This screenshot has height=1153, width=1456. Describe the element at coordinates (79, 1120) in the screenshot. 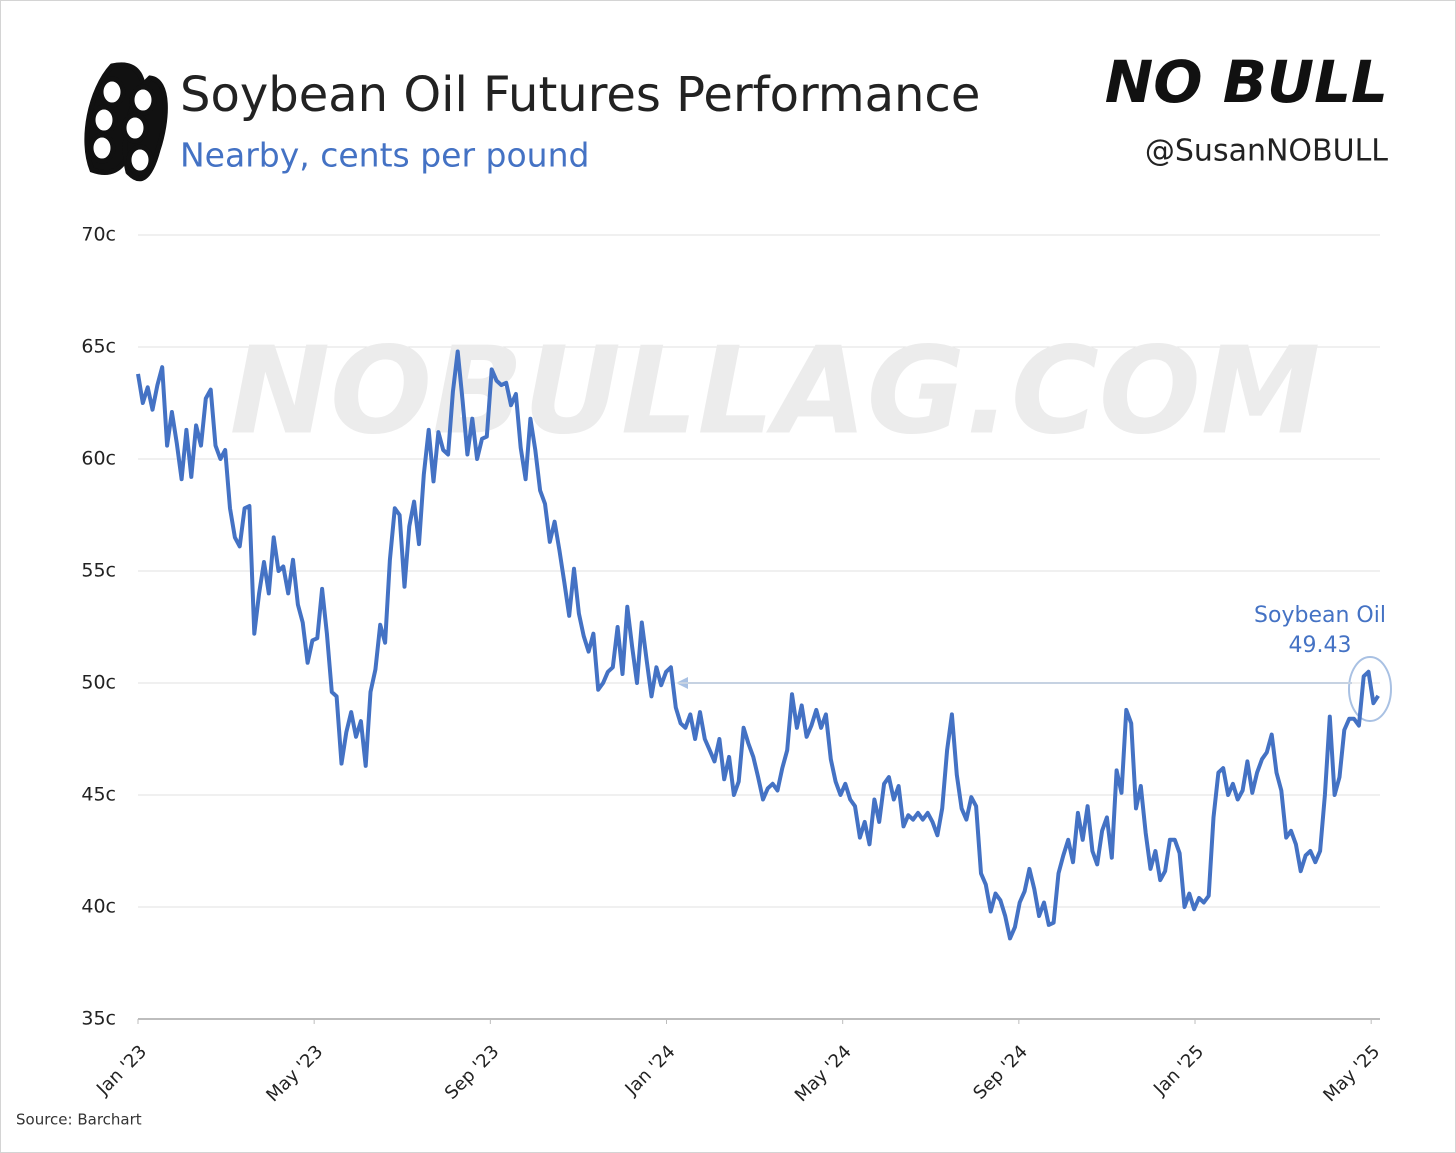

I see `source: Source: Barchart` at that location.